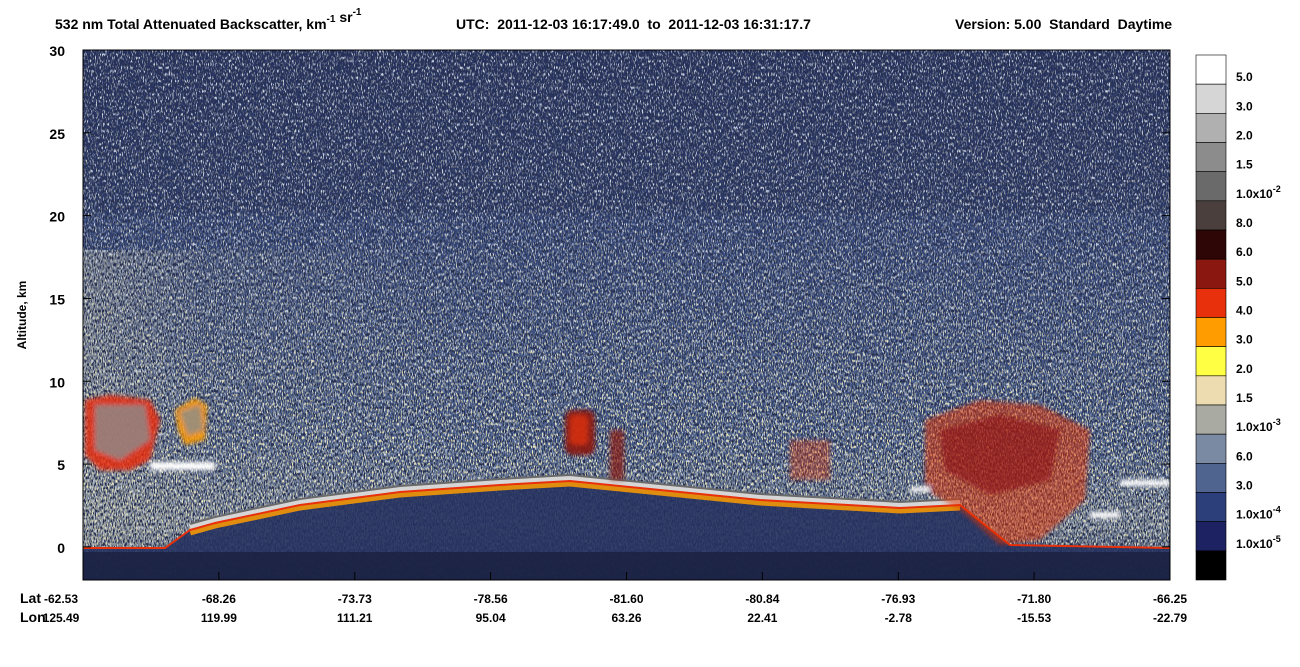 This screenshot has width=1300, height=667. What do you see at coordinates (30, 598) in the screenshot?
I see `lat-label: Lat` at bounding box center [30, 598].